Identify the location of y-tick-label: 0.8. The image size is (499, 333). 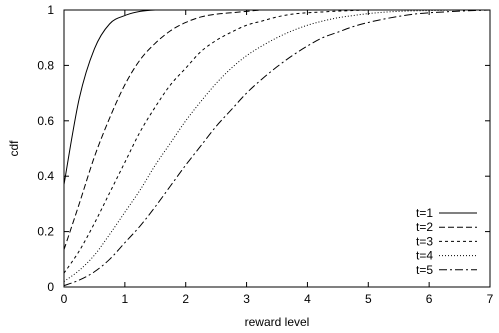
(45, 65).